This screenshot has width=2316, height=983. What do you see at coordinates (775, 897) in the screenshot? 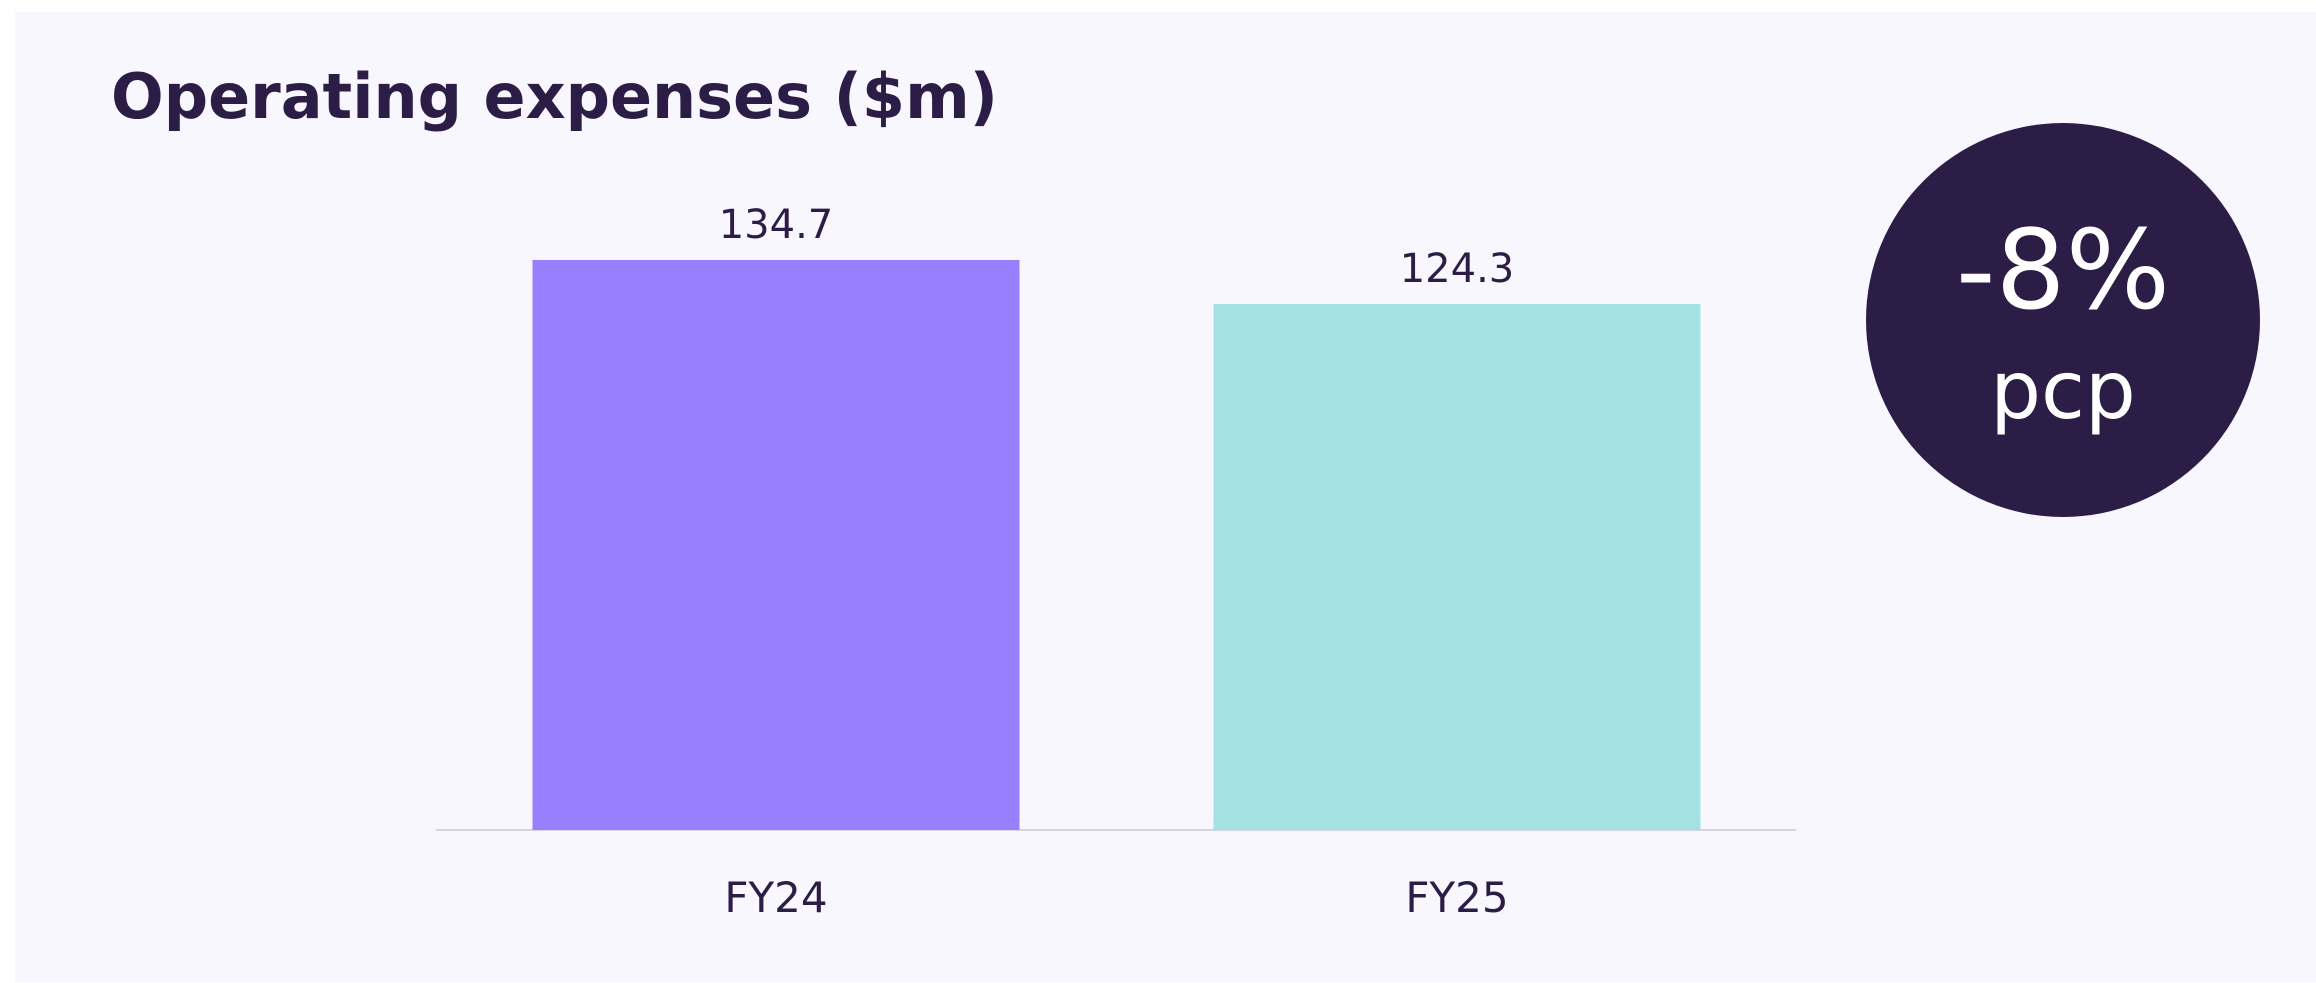
I see `x-tick-label: FY24` at bounding box center [775, 897].